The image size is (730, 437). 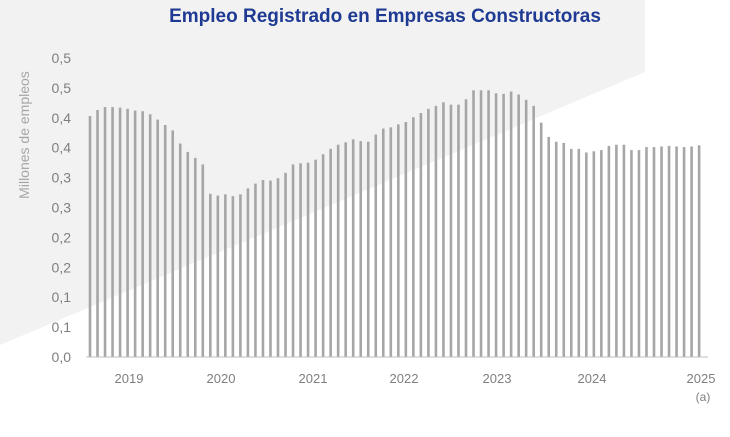 What do you see at coordinates (701, 378) in the screenshot?
I see `x-tick-label: 2025` at bounding box center [701, 378].